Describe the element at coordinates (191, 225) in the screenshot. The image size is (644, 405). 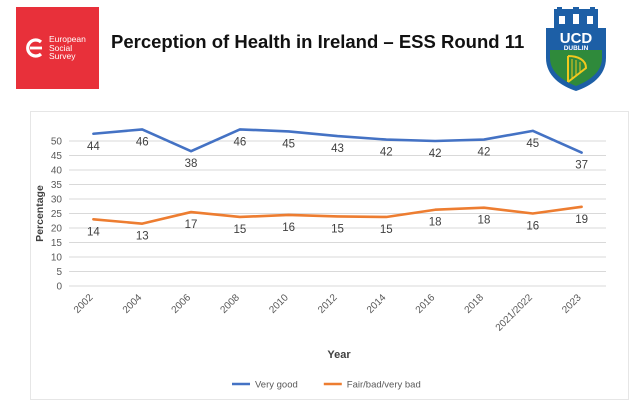
I see `data-label: 17` at that location.